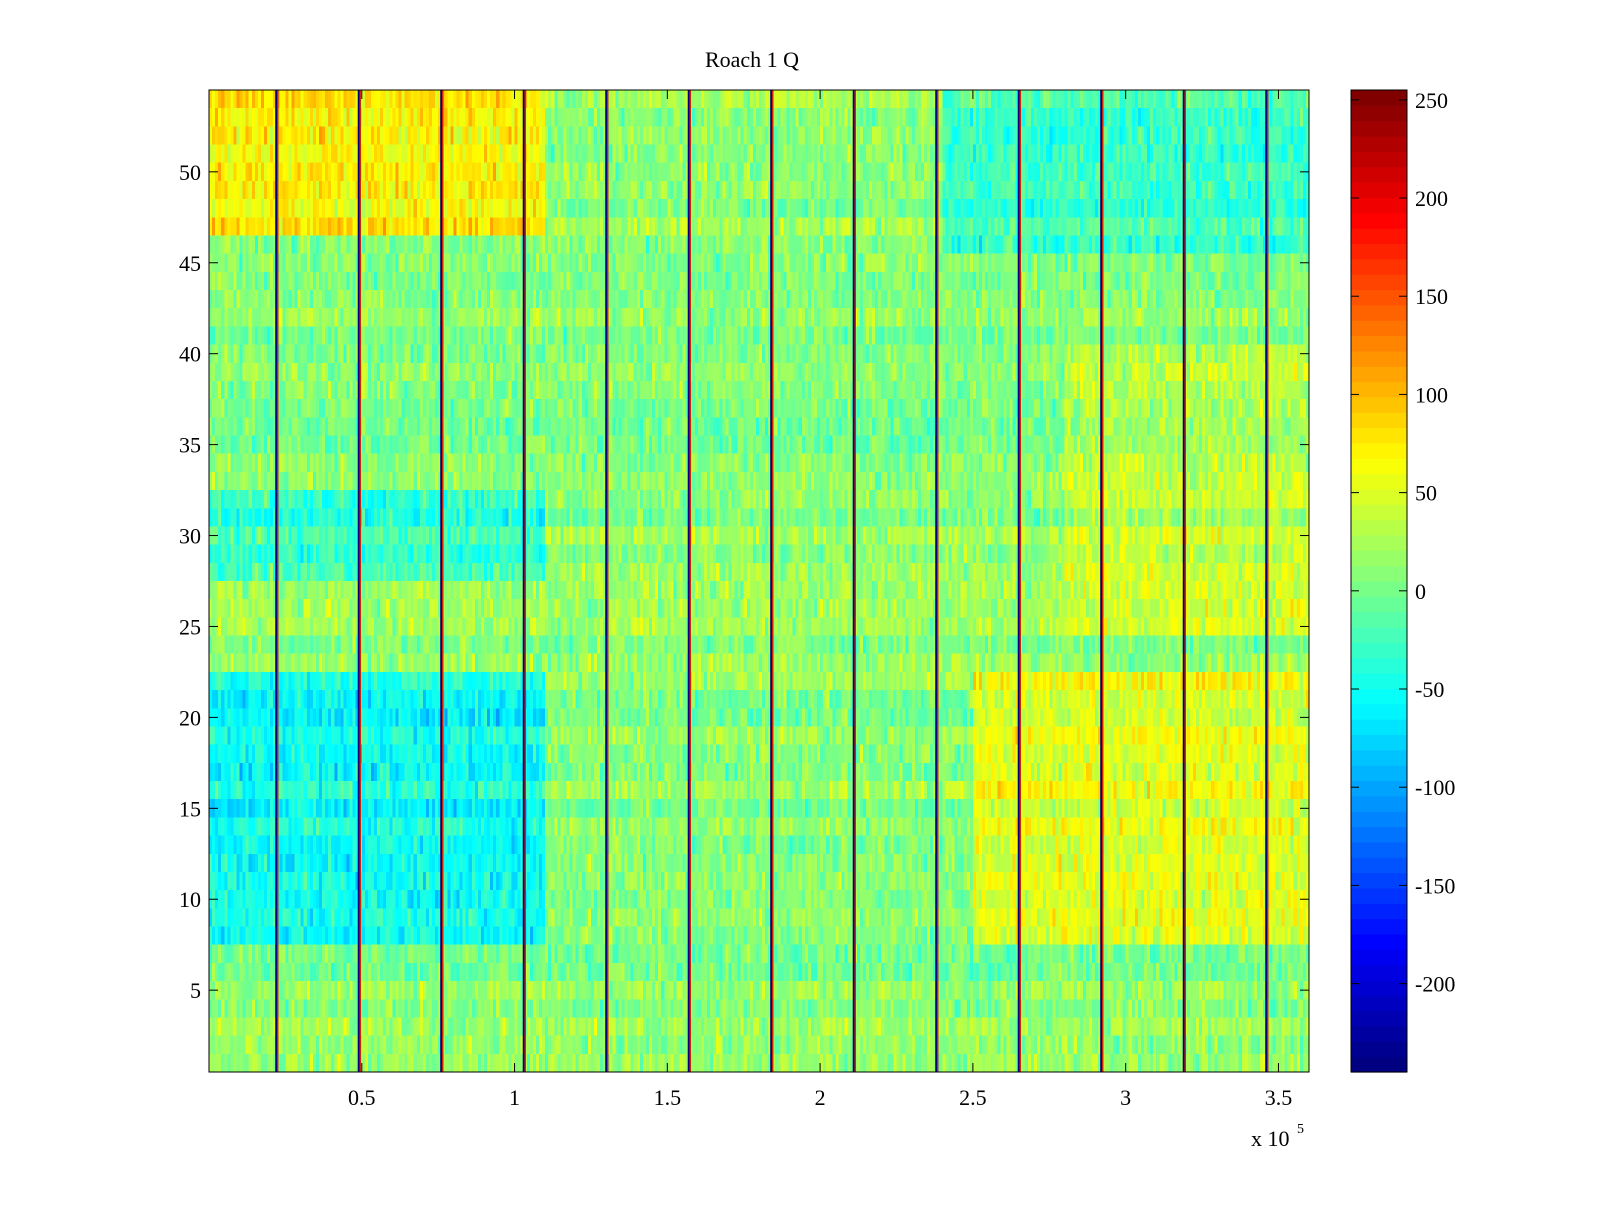 This screenshot has width=1600, height=1205. What do you see at coordinates (190, 445) in the screenshot?
I see `y-tick-label: 35` at bounding box center [190, 445].